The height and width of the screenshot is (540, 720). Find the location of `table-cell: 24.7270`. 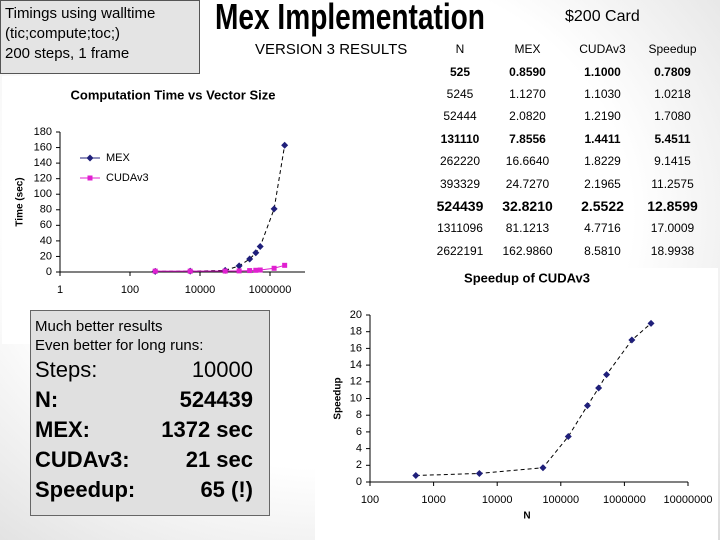

table-cell: 24.7270 is located at coordinates (527, 183).